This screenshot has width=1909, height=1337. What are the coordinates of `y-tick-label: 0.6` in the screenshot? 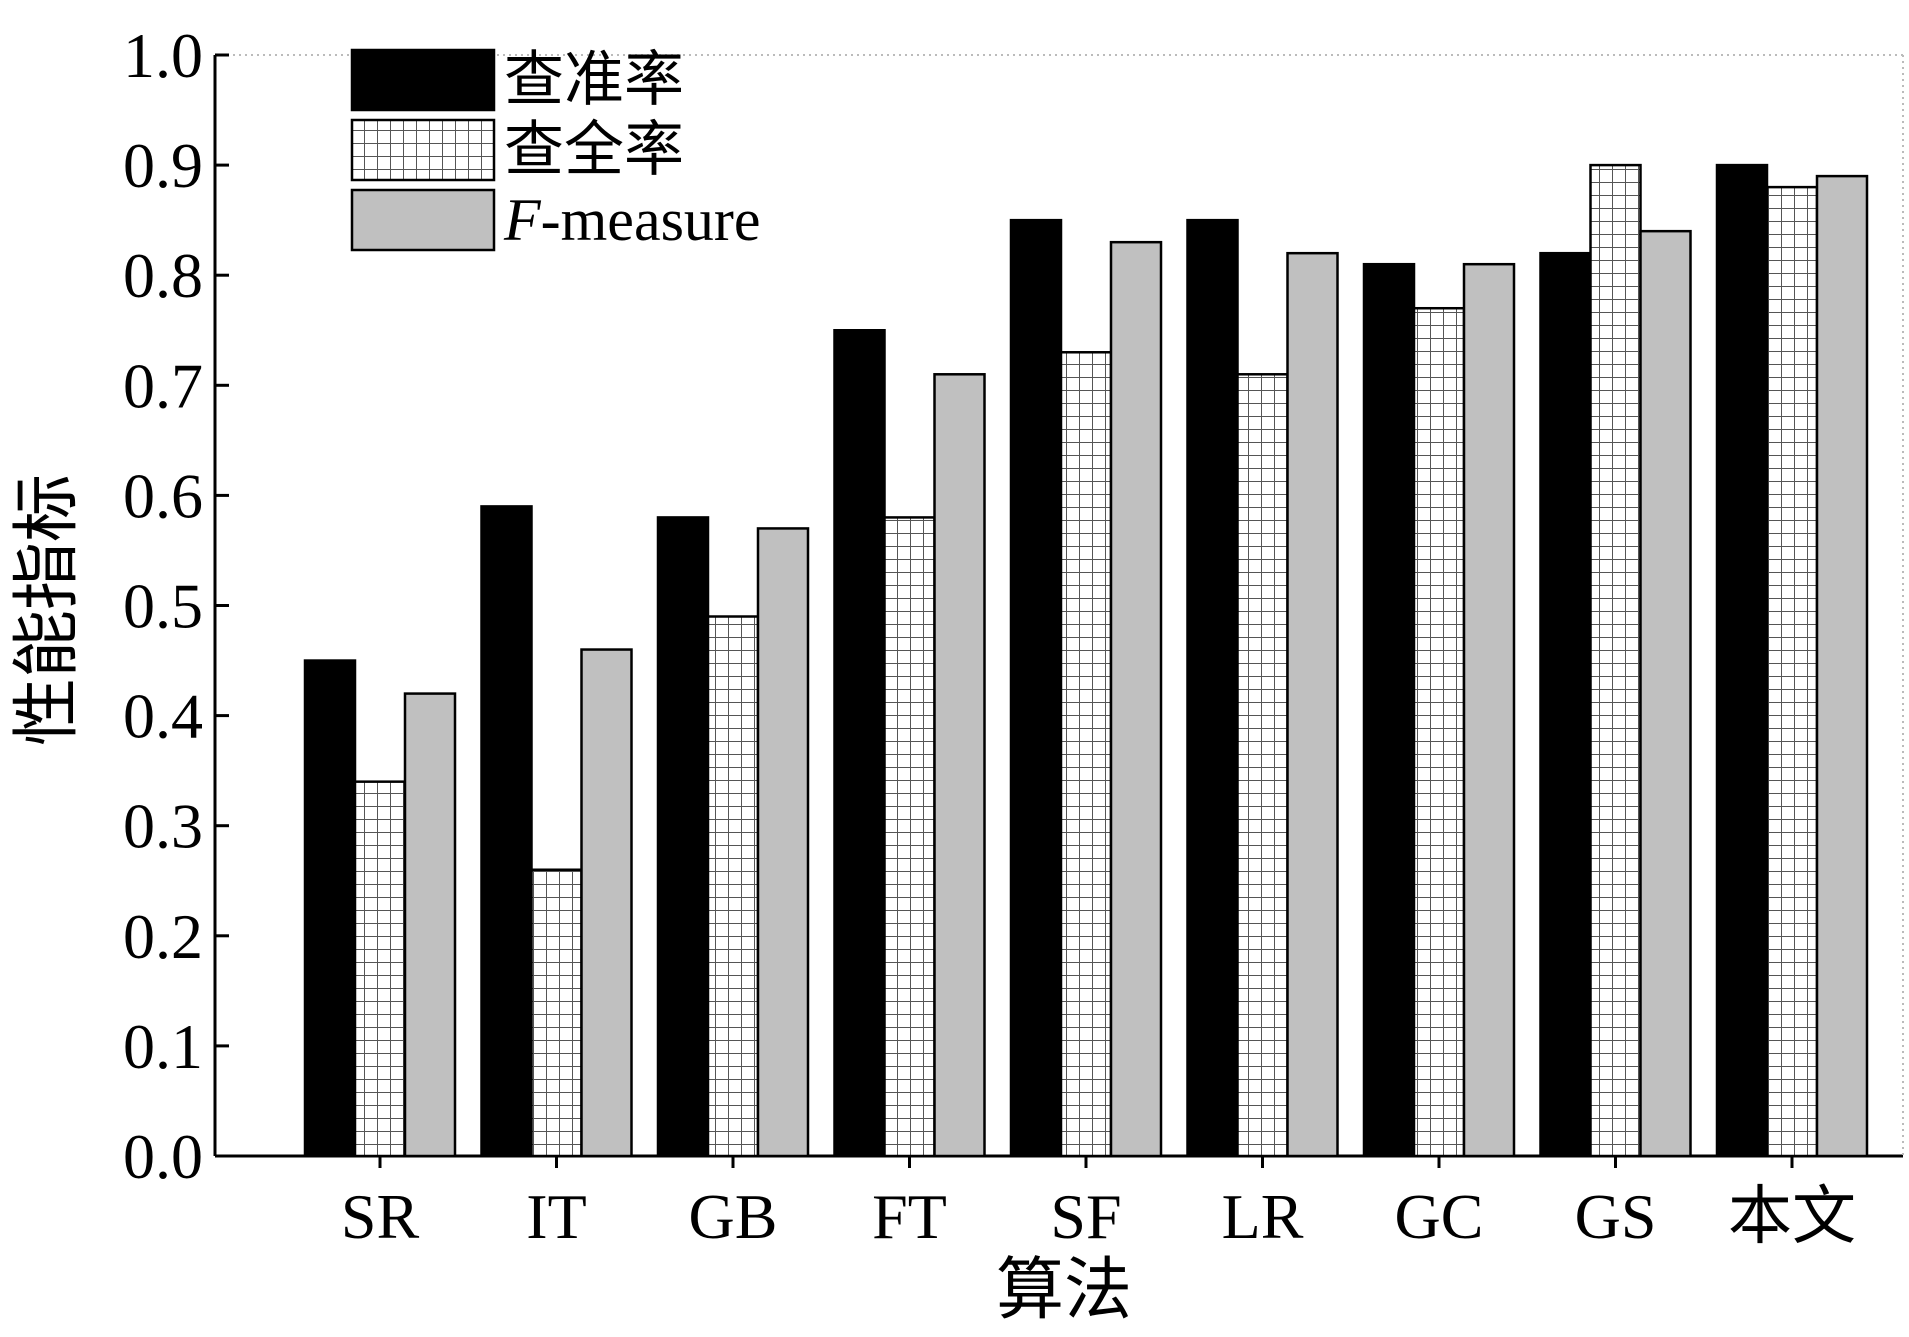 It's located at (163, 495).